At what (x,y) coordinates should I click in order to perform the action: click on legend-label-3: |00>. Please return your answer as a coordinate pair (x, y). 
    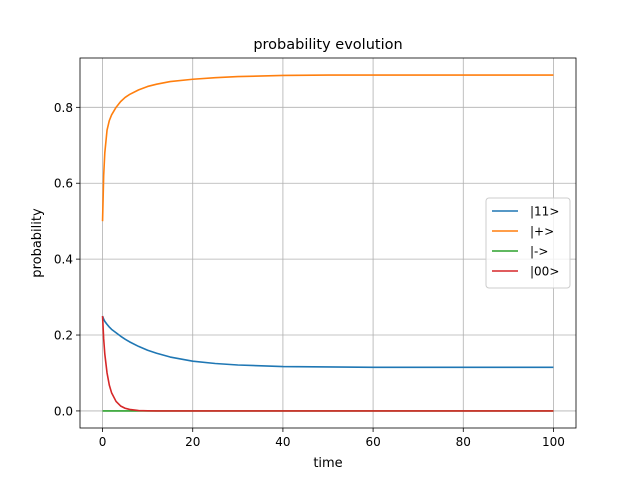
    Looking at the image, I should click on (544, 272).